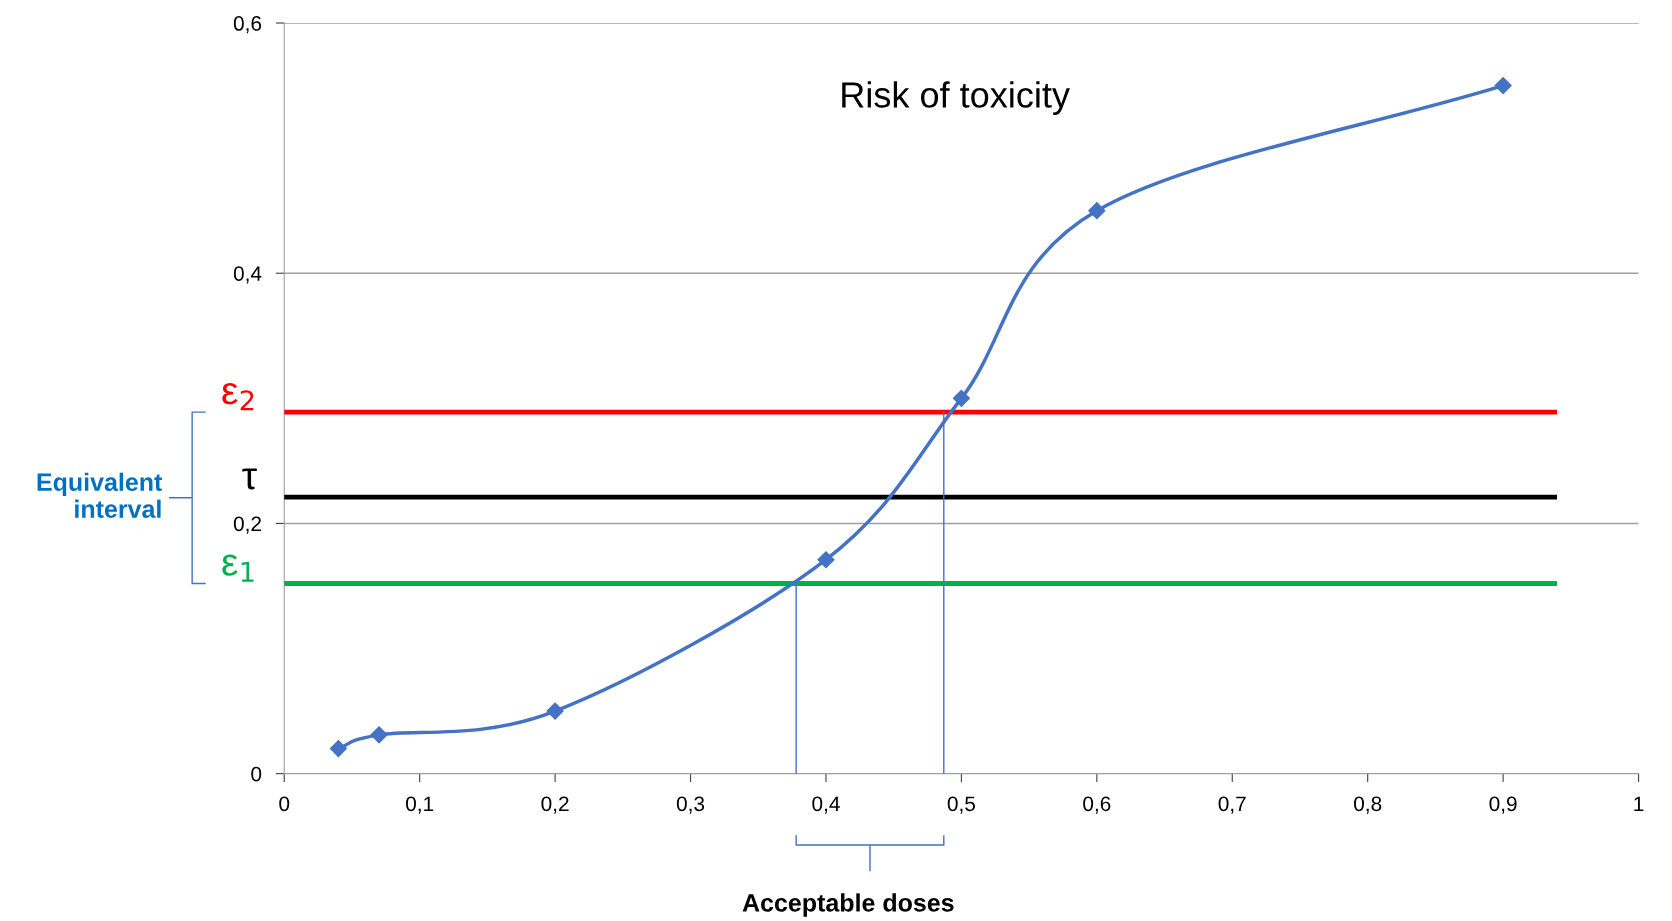 Image resolution: width=1672 pixels, height=921 pixels. I want to click on x-tick-label: 0,1, so click(420, 805).